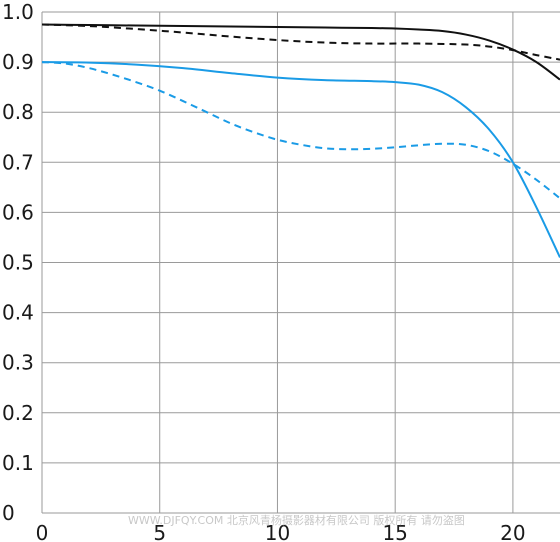 The height and width of the screenshot is (542, 560). What do you see at coordinates (18, 62) in the screenshot?
I see `y-tick-label: 0.9` at bounding box center [18, 62].